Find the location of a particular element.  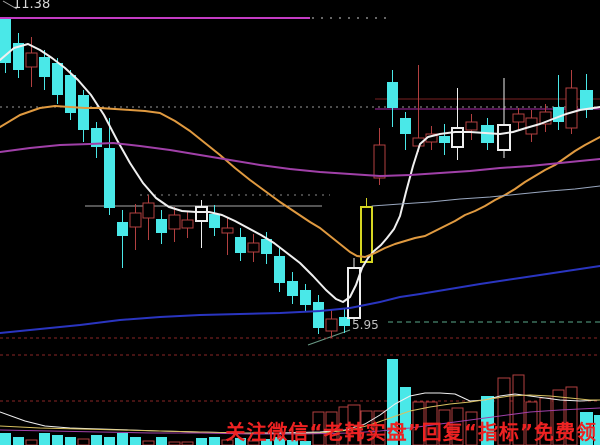

candle-yellow is located at coordinates (366, 230).